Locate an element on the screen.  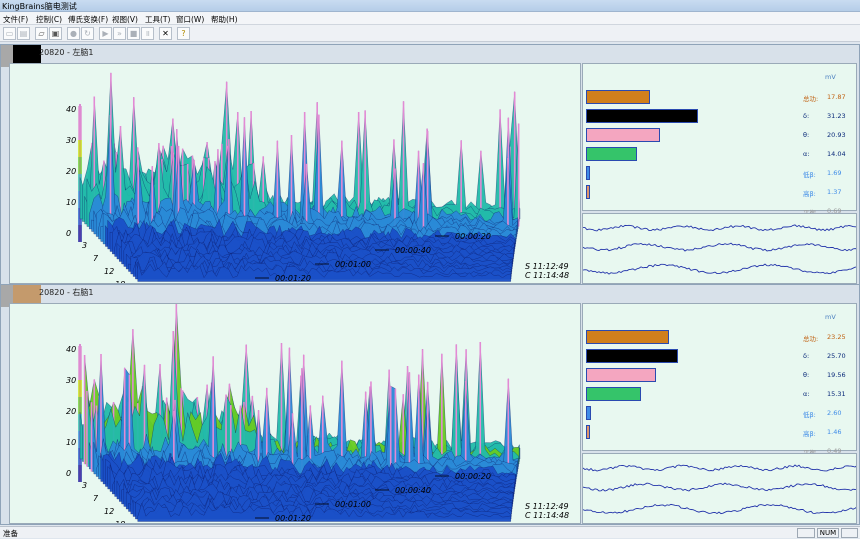
y-tick-label: 30 is located at coordinates (71, 140).